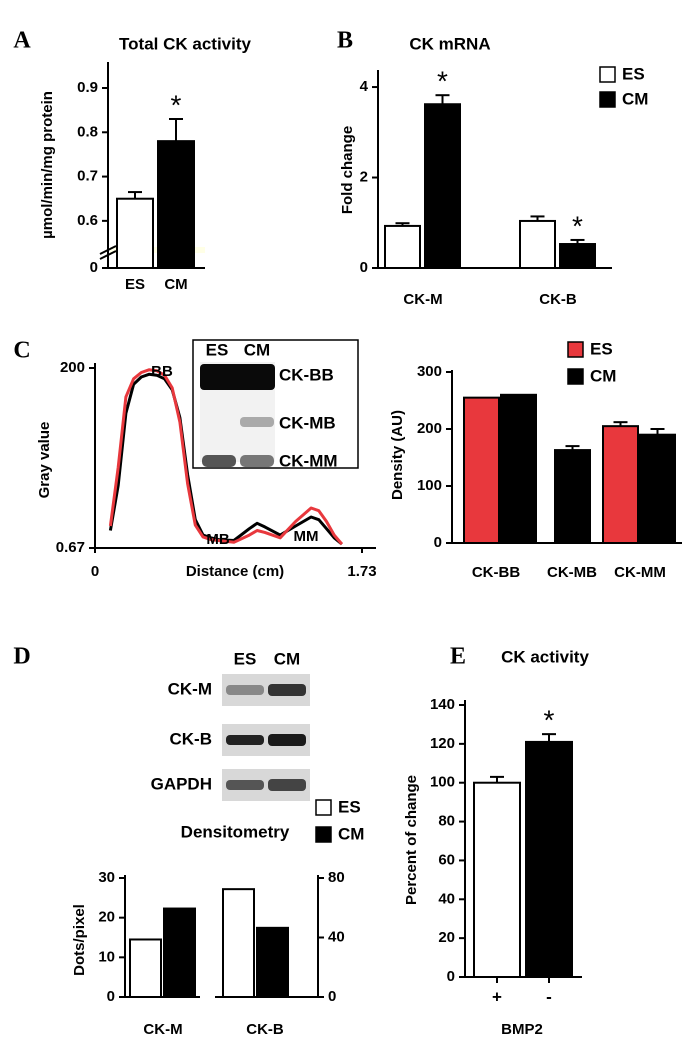  What do you see at coordinates (190, 688) in the screenshot?
I see `band-label: CK-M` at bounding box center [190, 688].